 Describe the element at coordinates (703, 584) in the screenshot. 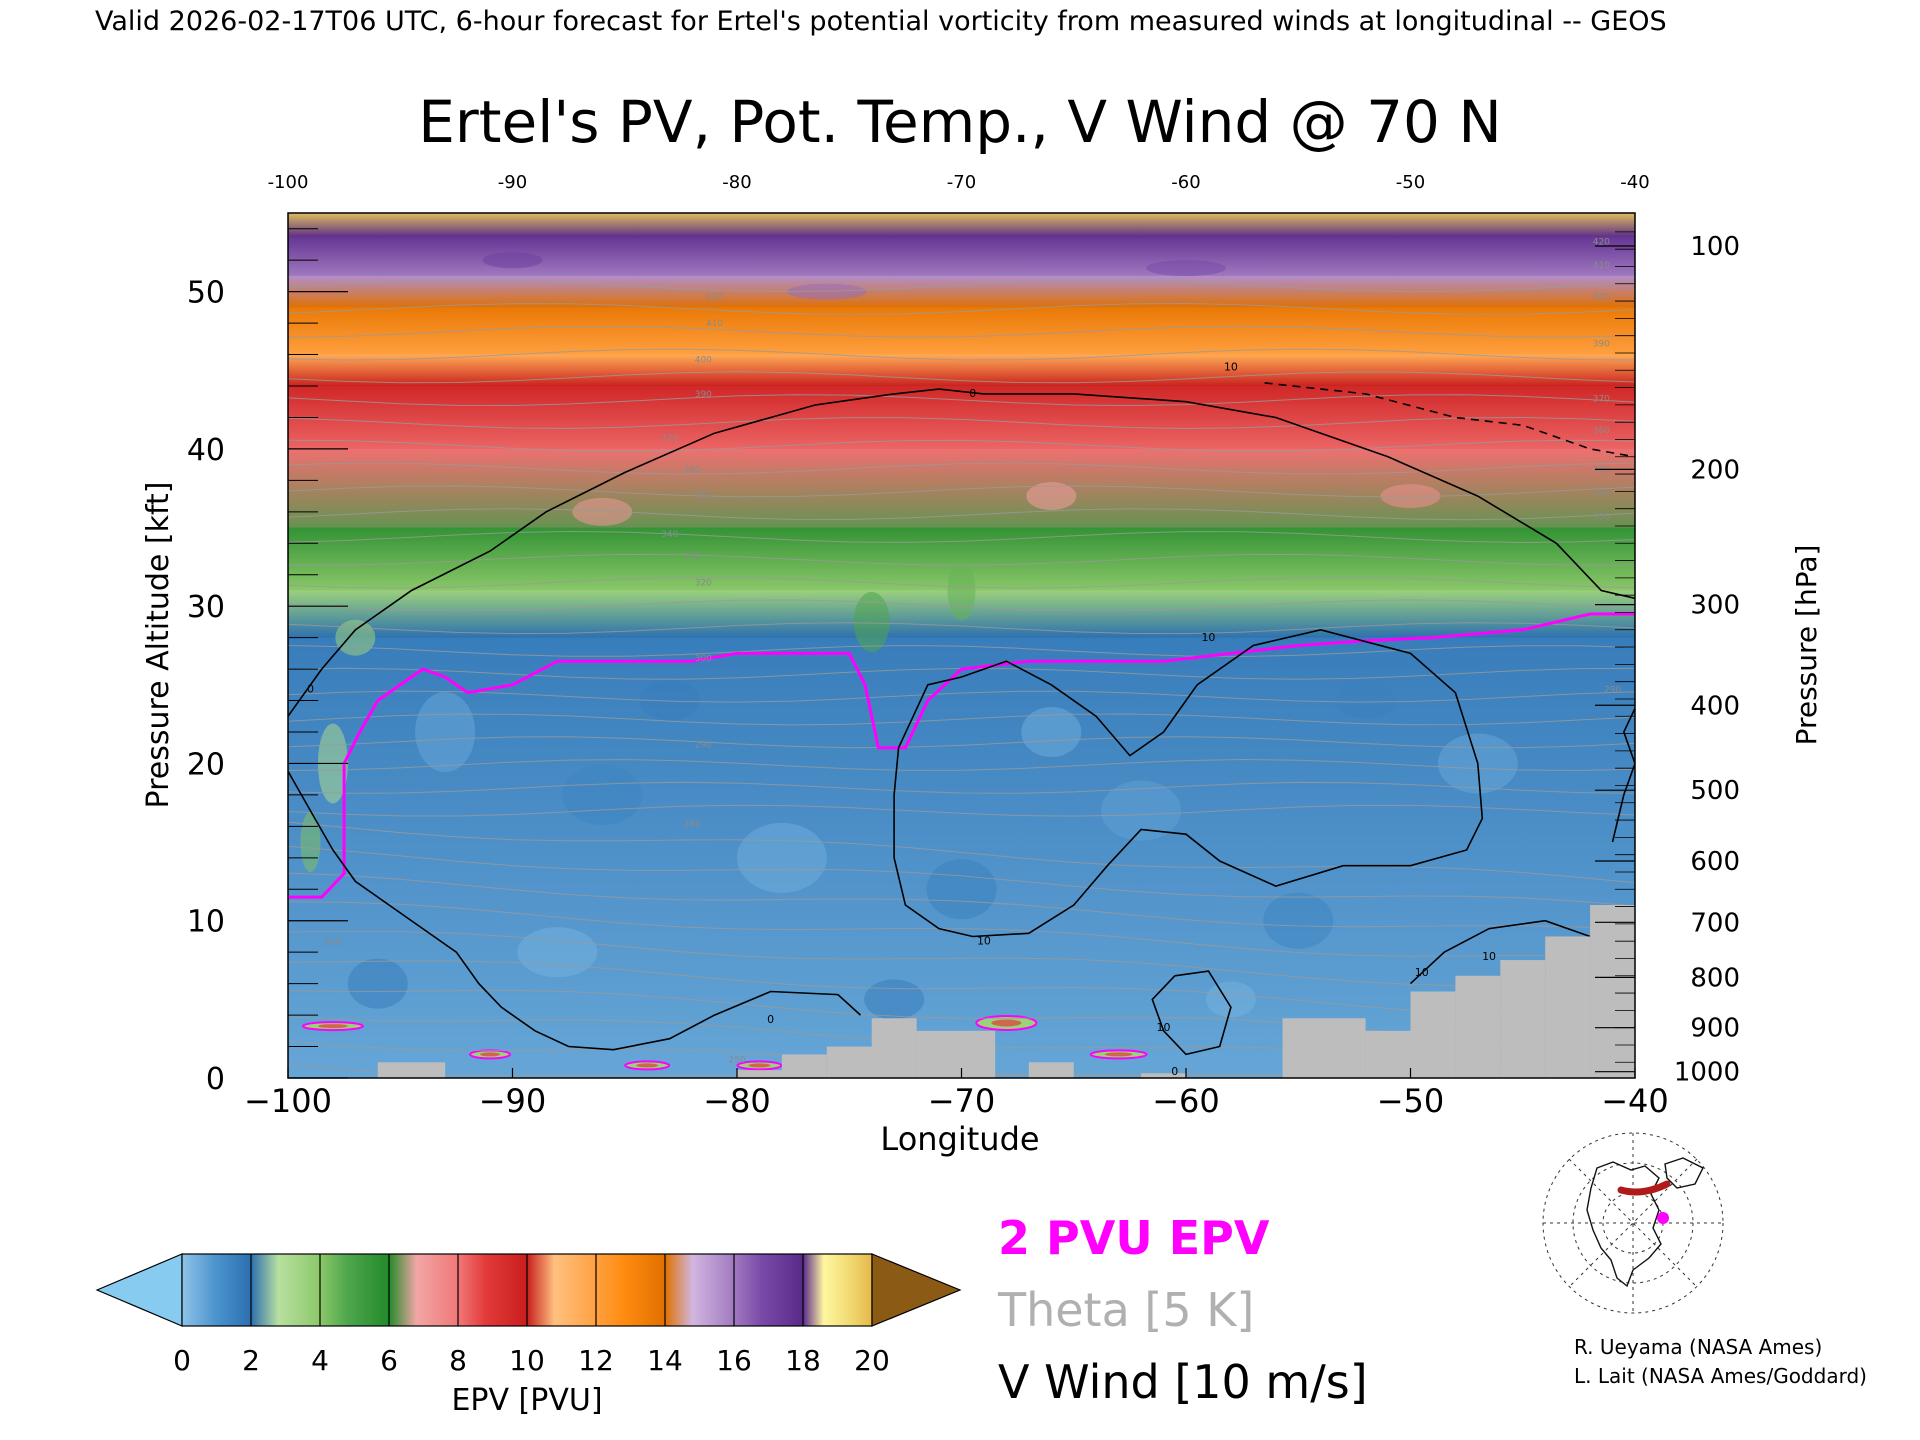

I see `theta-contour-label: 320` at that location.